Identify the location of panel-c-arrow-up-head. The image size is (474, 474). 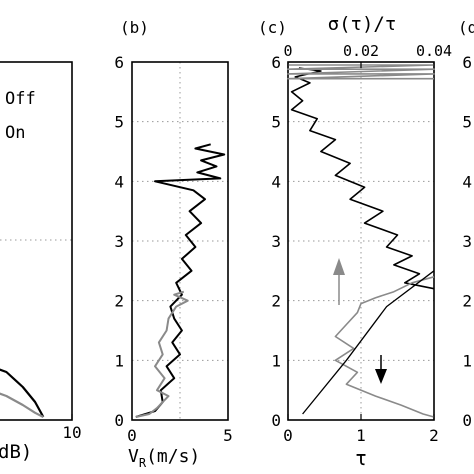
(339, 266).